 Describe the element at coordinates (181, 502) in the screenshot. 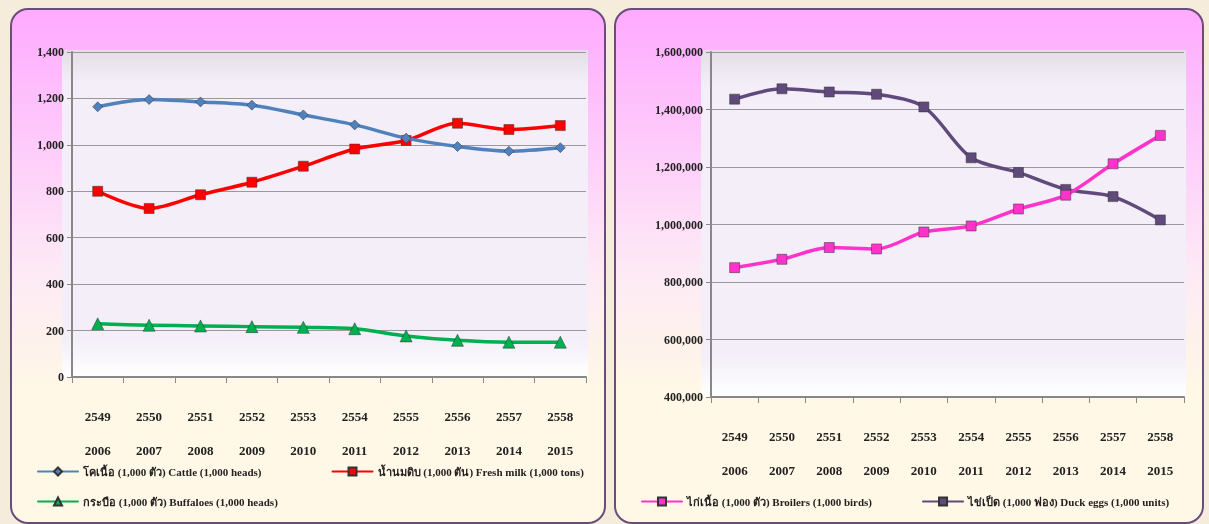

I see `legend-label: กระบือ (1,000 ตัว) Buffaloes (1,000 heads)` at that location.